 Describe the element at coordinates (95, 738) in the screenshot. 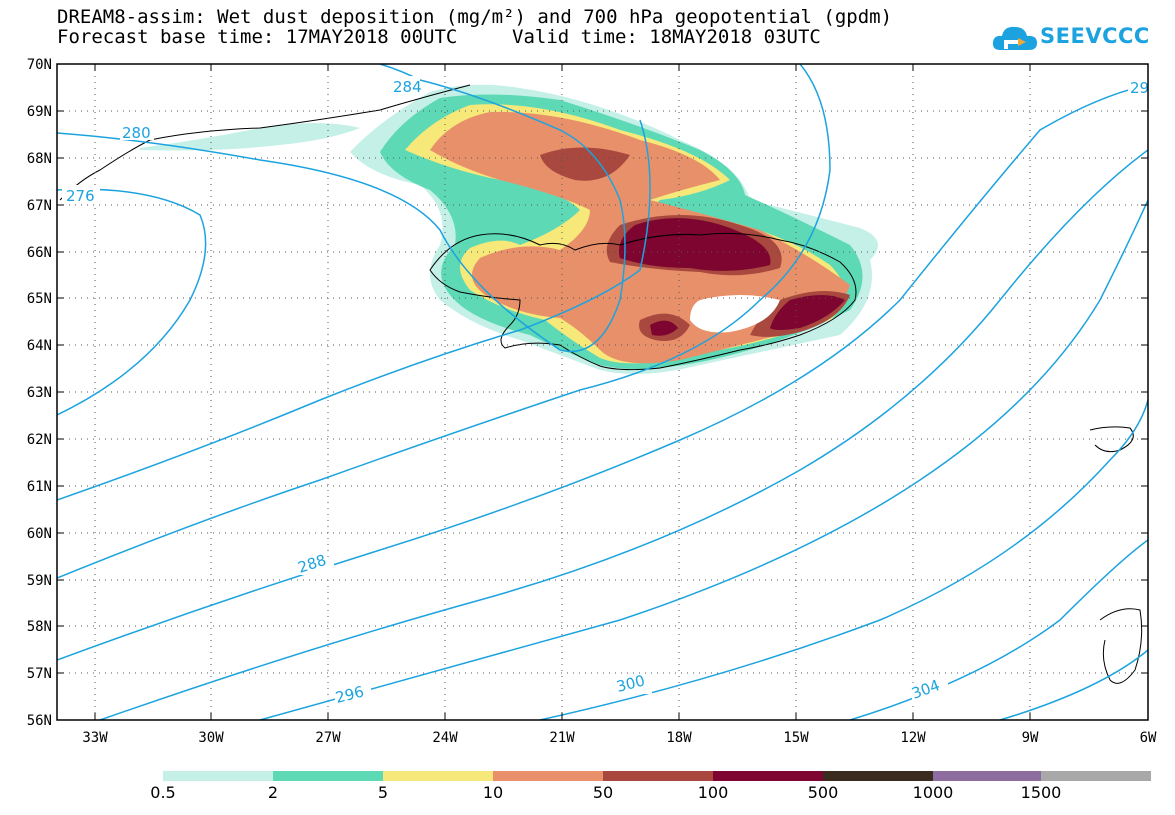

I see `lon-label: 33W` at that location.